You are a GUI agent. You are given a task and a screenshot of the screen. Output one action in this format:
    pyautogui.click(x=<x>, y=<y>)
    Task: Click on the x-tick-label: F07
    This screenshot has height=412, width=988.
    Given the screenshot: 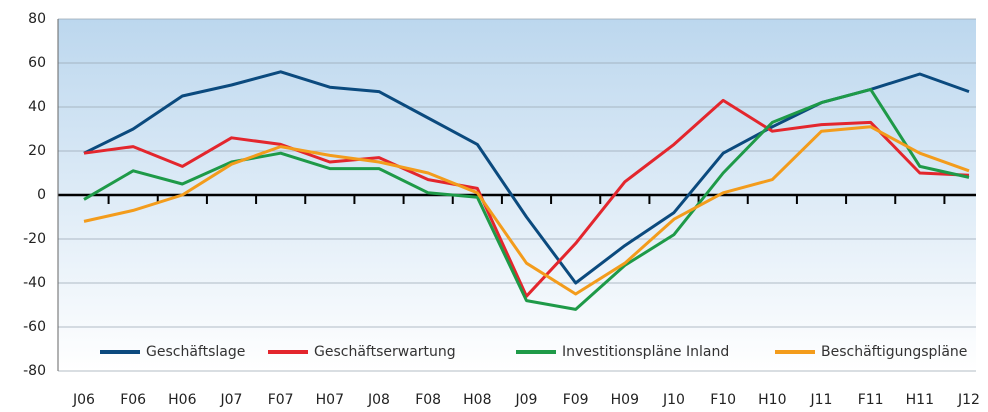 What is the action you would take?
    pyautogui.click(x=281, y=400)
    